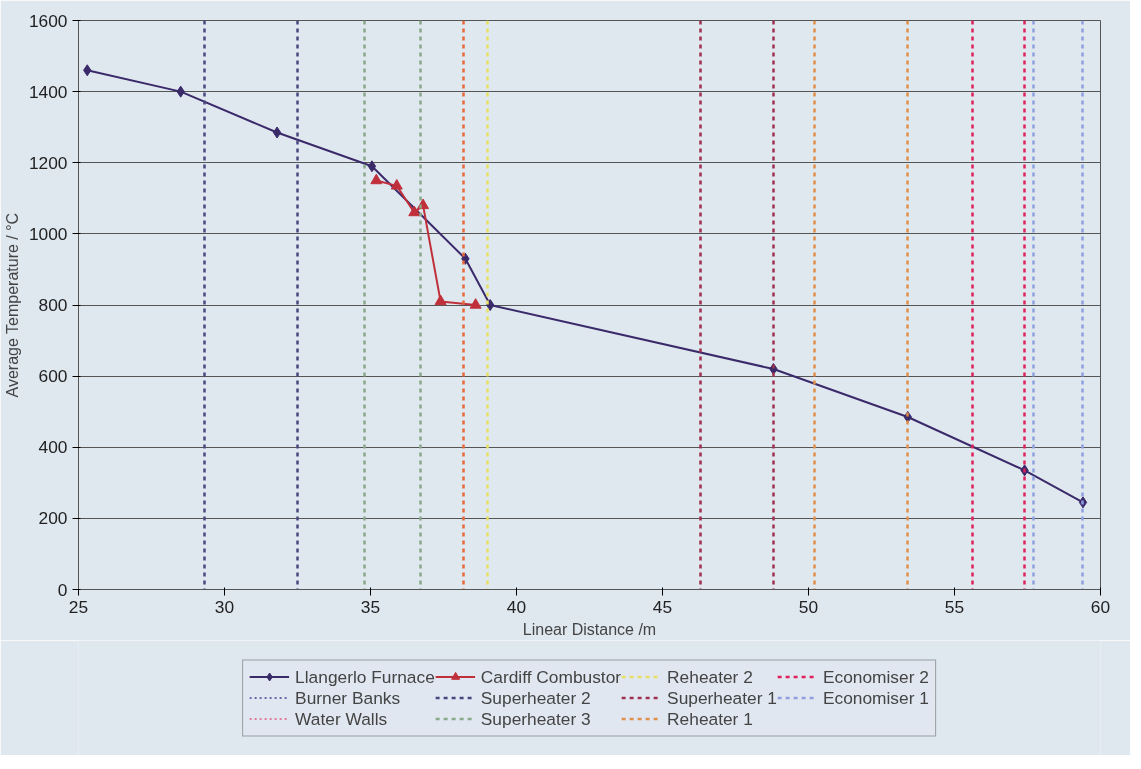 The height and width of the screenshot is (769, 1141). What do you see at coordinates (53, 447) in the screenshot?
I see `y-tick-label: 400` at bounding box center [53, 447].